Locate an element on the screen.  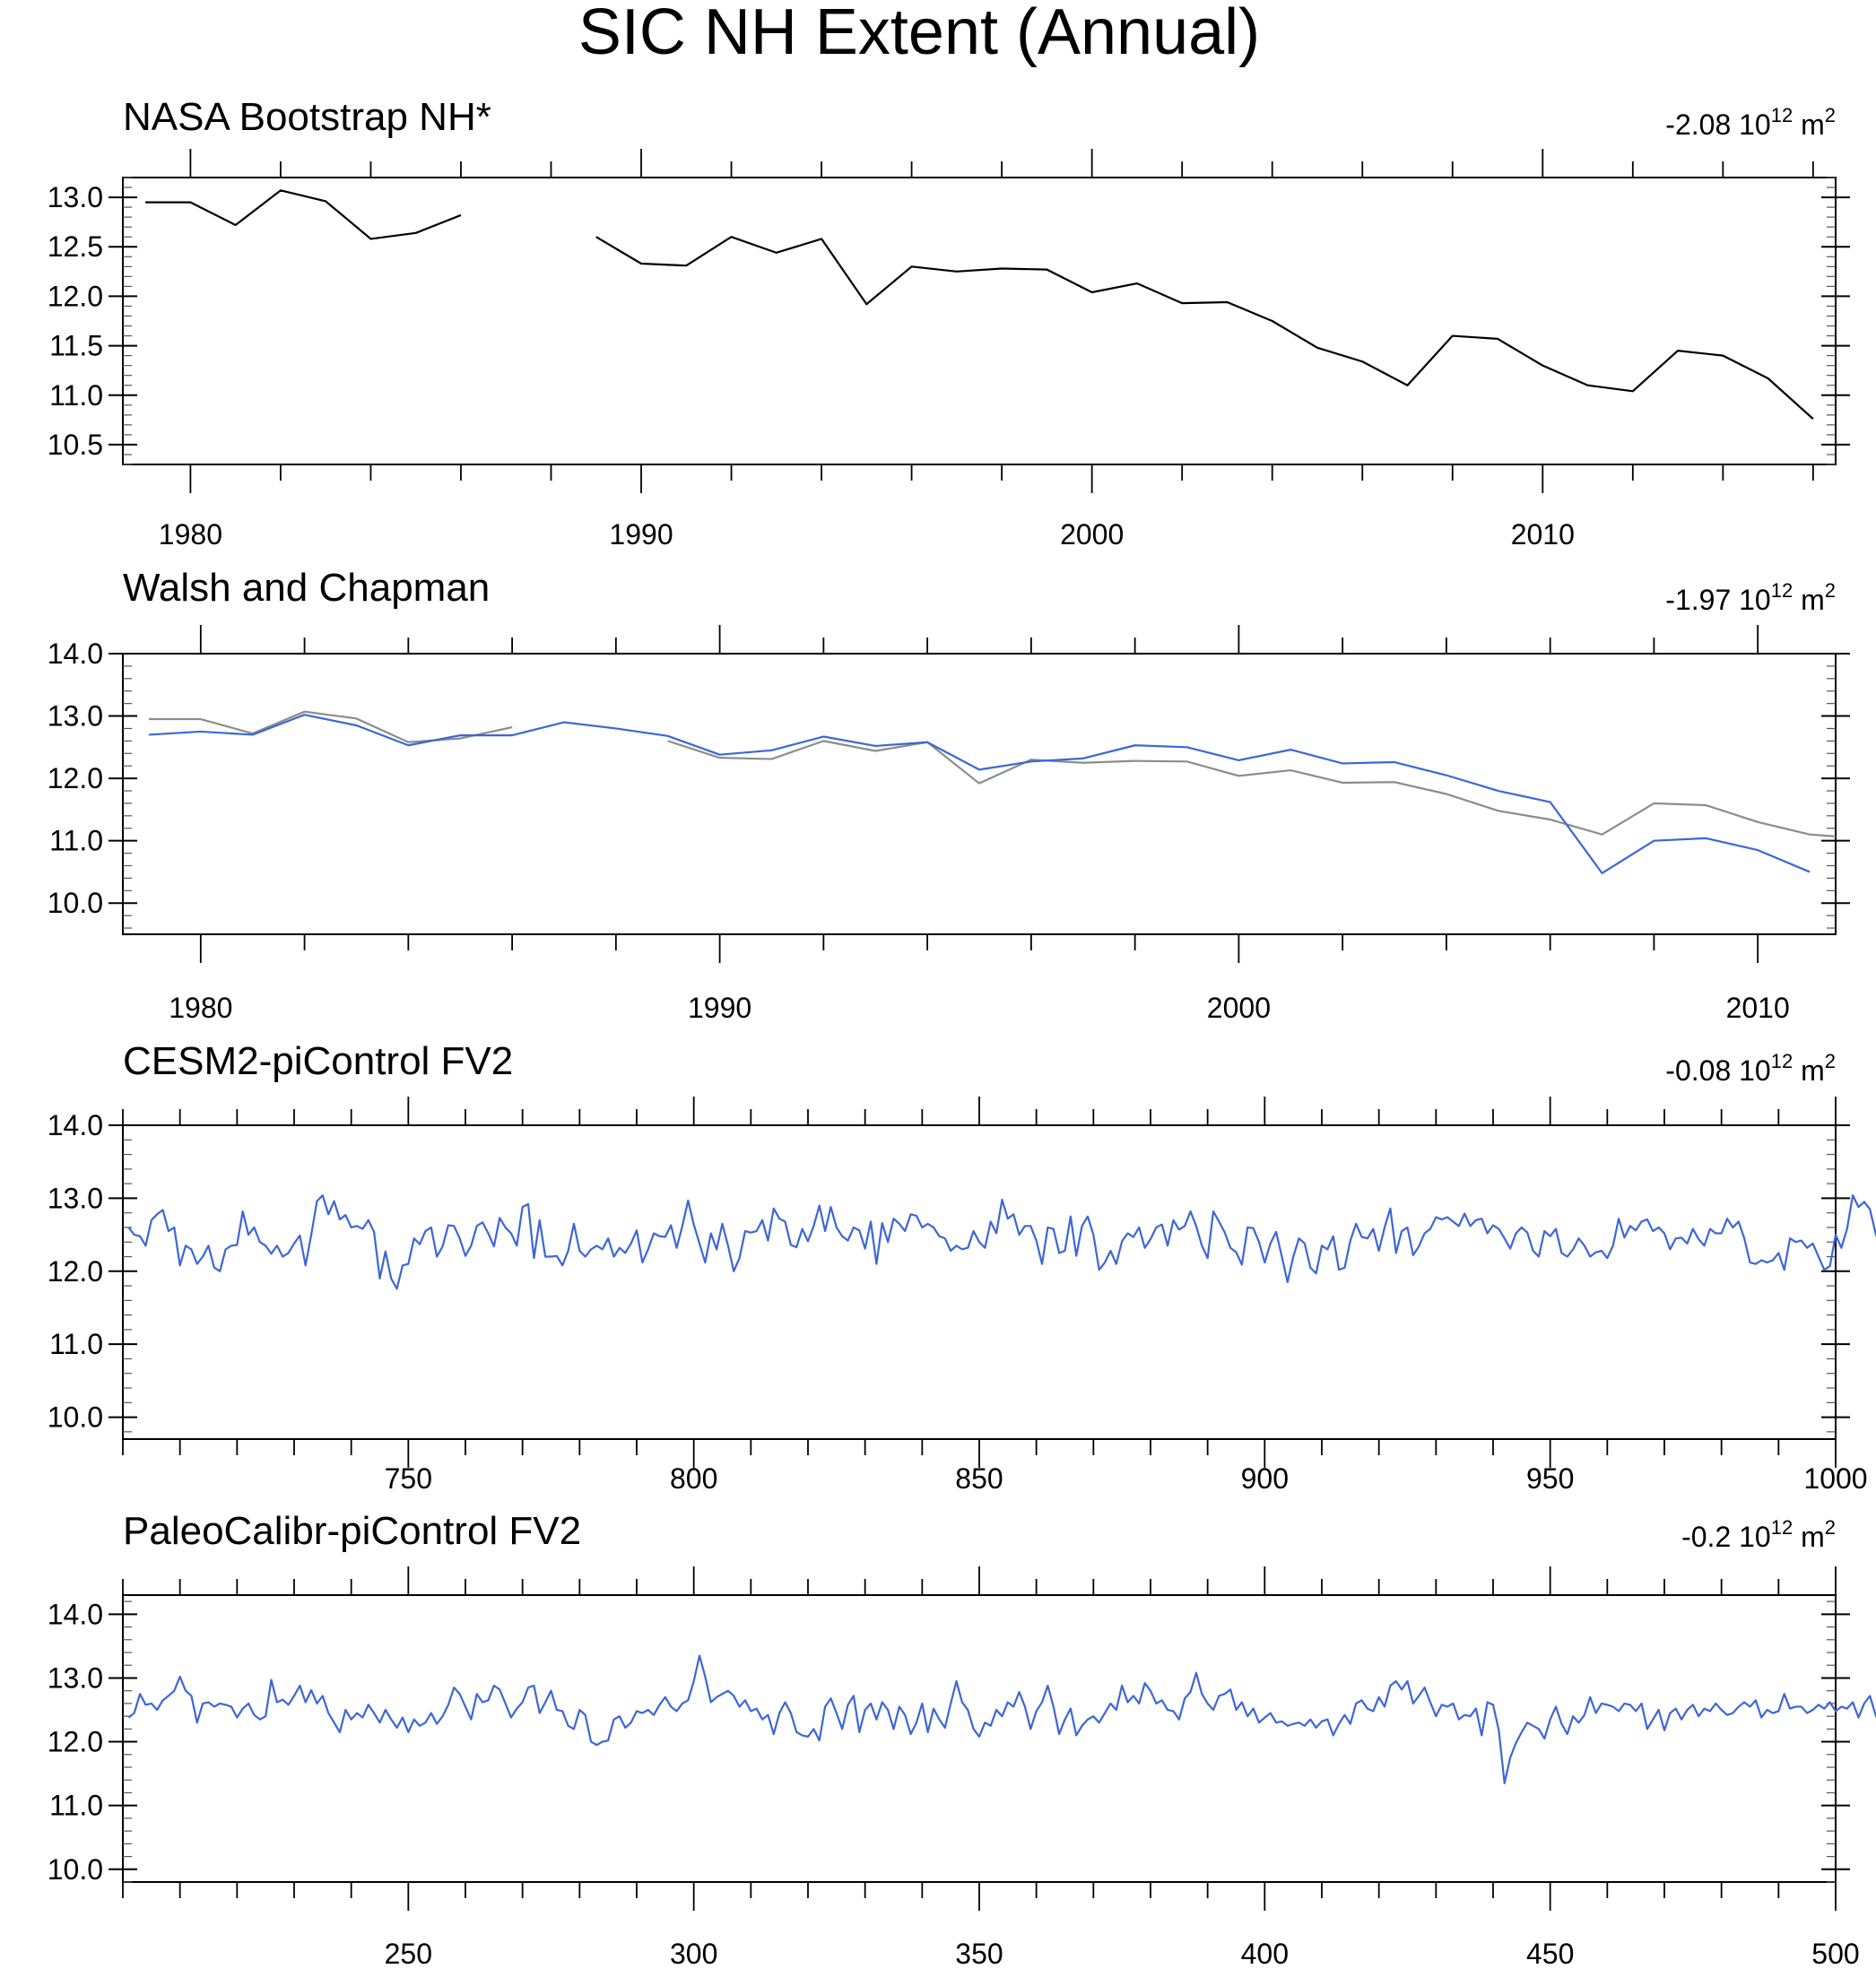
trend-label: -0.08 1012 m2 is located at coordinates (1750, 1068).